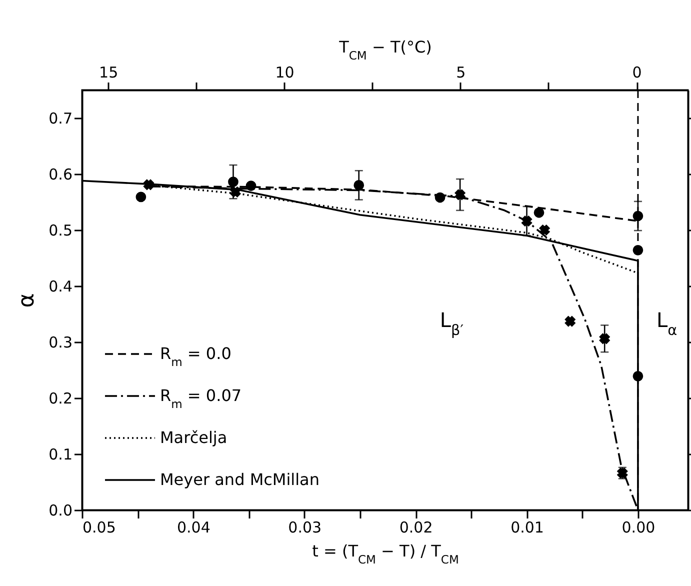 The width and height of the screenshot is (691, 586). I want to click on x2-tick-label: 5, so click(461, 73).